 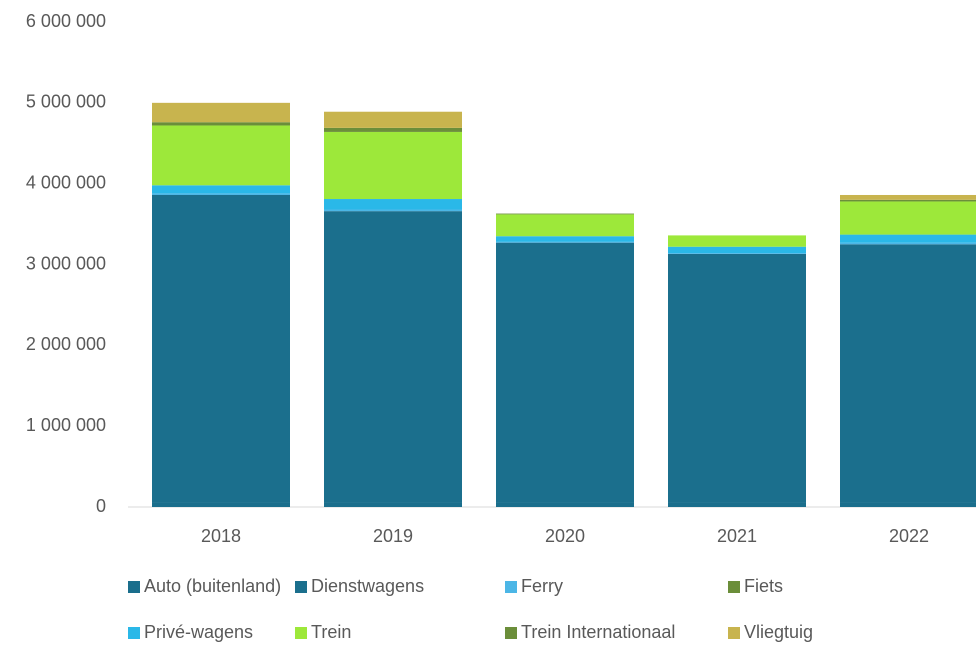 What do you see at coordinates (909, 536) in the screenshot?
I see `x-tick-label: 2022` at bounding box center [909, 536].